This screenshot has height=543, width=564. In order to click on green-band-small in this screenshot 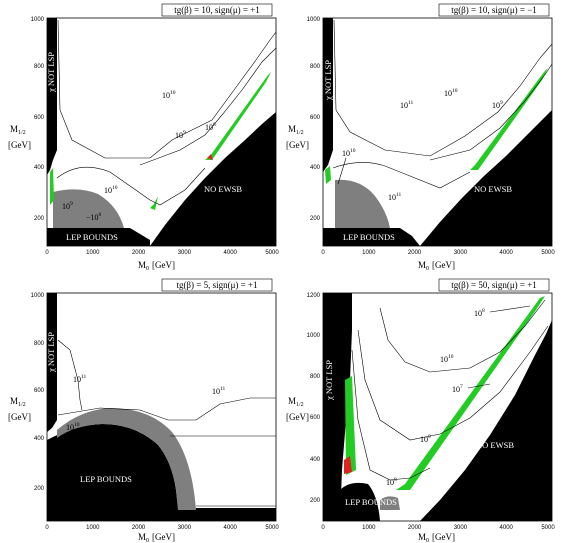, I will do `click(154, 203)`.